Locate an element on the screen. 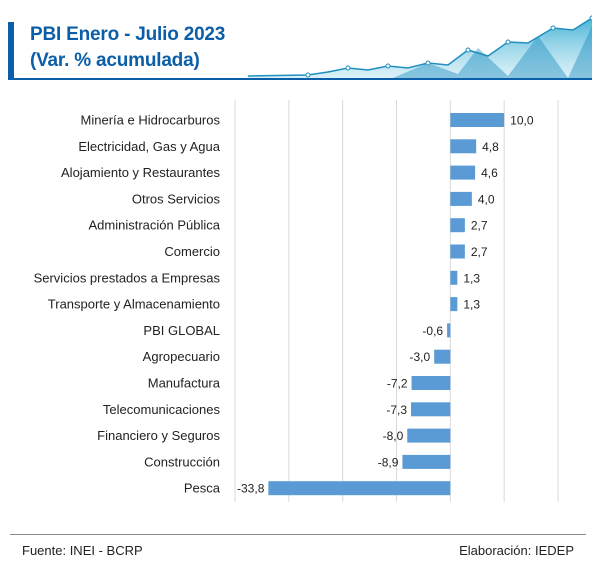  source-note: Fuente: INEI - BCRP is located at coordinates (82, 550).